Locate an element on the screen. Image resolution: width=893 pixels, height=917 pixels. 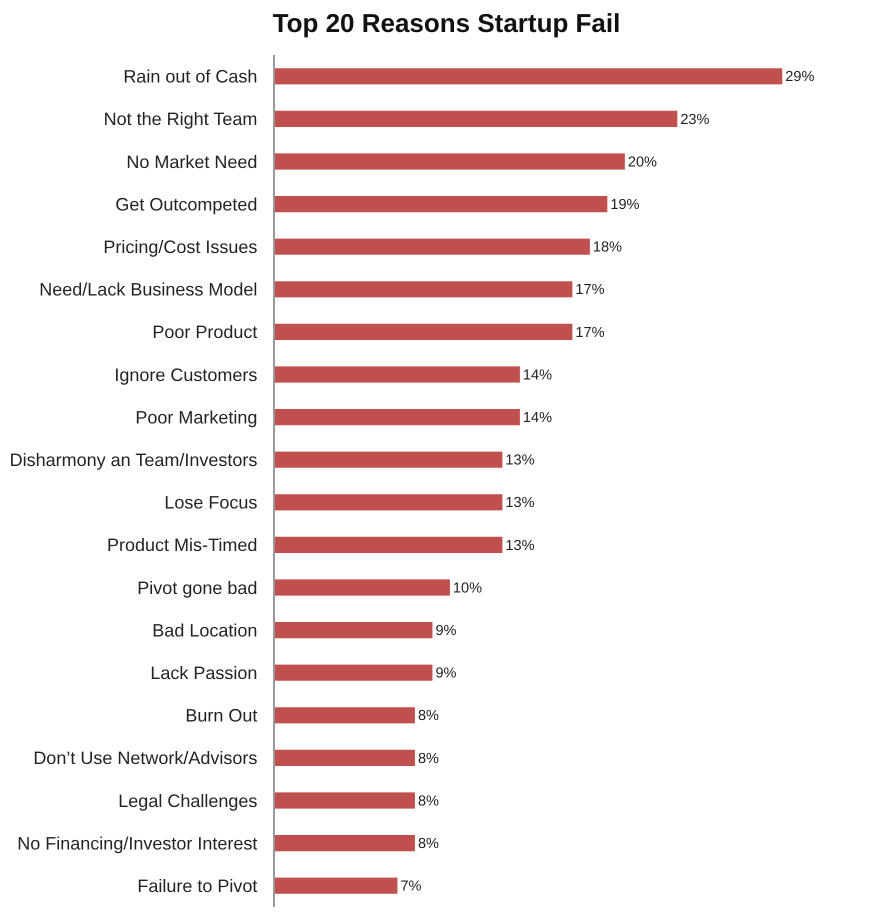
data-label: 19% is located at coordinates (625, 204).